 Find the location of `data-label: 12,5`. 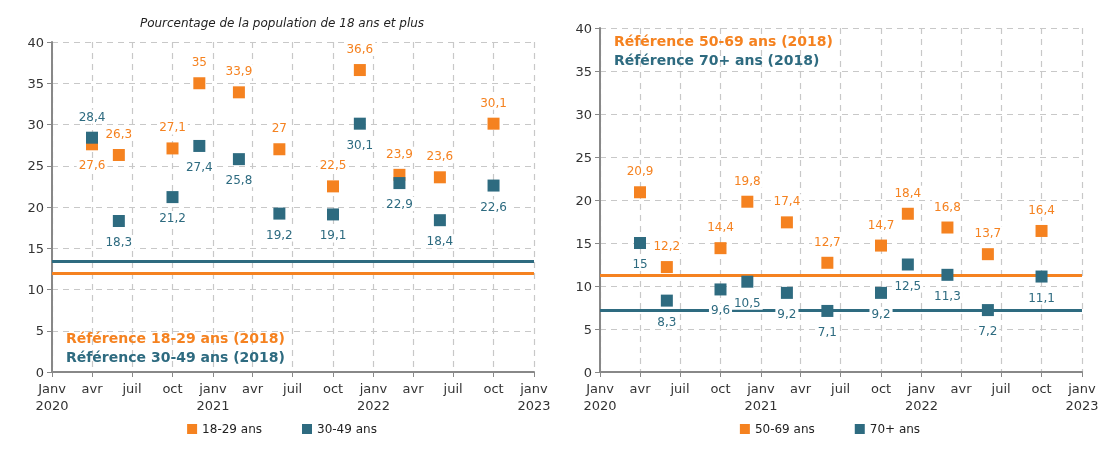

data-label: 12,5 is located at coordinates (908, 285).